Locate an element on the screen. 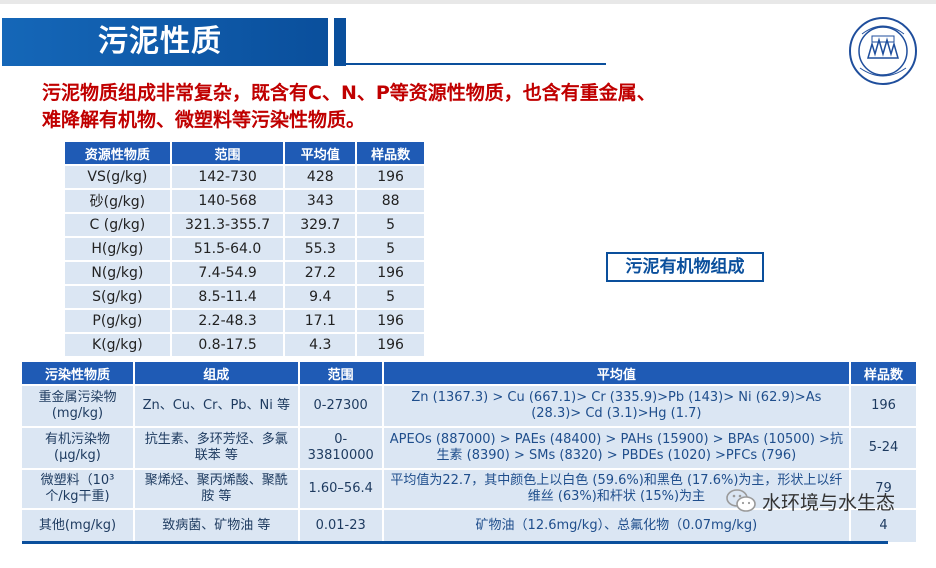 The image size is (936, 568). table-cell: 329.7 is located at coordinates (321, 224).